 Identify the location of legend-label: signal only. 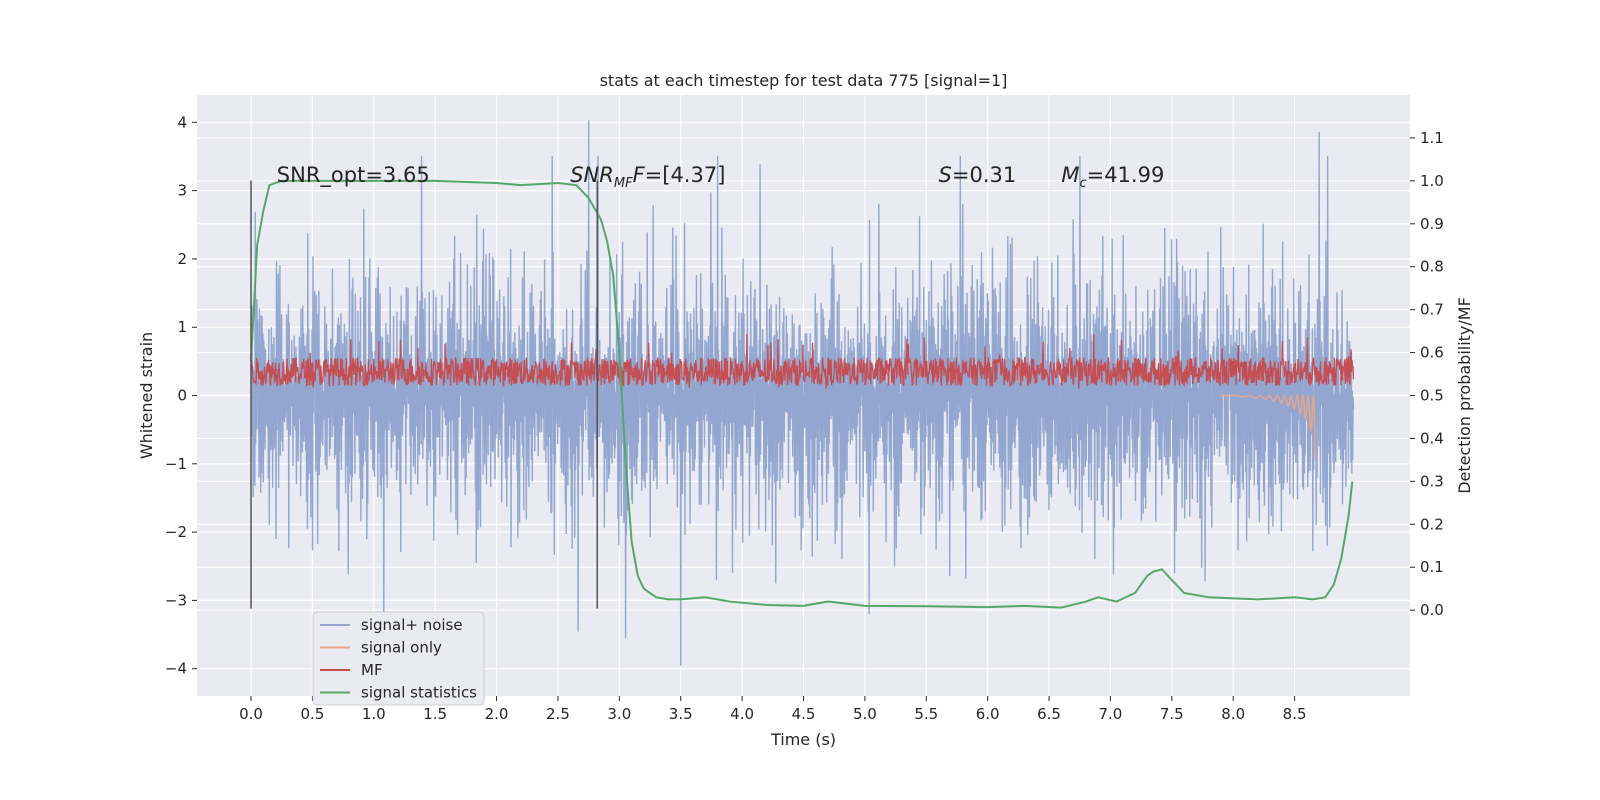
(401, 648).